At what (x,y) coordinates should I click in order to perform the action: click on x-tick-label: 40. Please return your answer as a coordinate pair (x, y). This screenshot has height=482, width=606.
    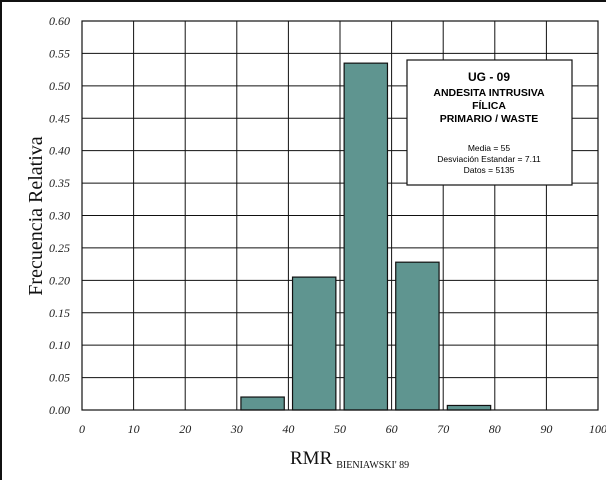
    Looking at the image, I should click on (288, 429).